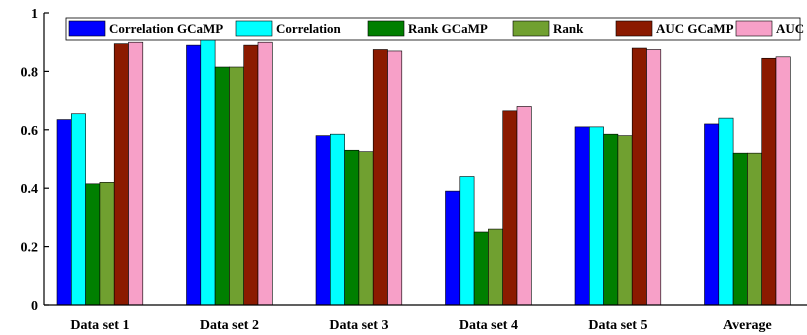 The width and height of the screenshot is (807, 335). Describe the element at coordinates (34, 306) in the screenshot. I see `y-tick-label: 0` at that location.